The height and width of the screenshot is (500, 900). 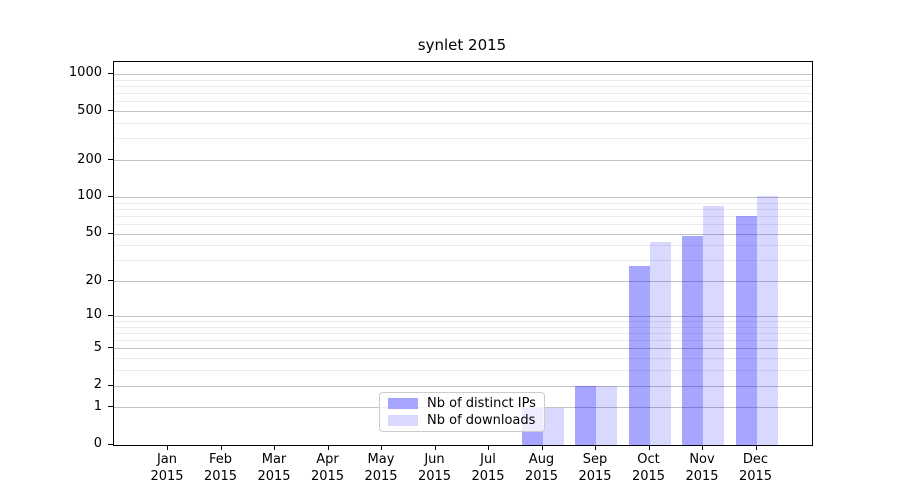 I want to click on x-tick-label-jan: Jan 2015, so click(x=167, y=468).